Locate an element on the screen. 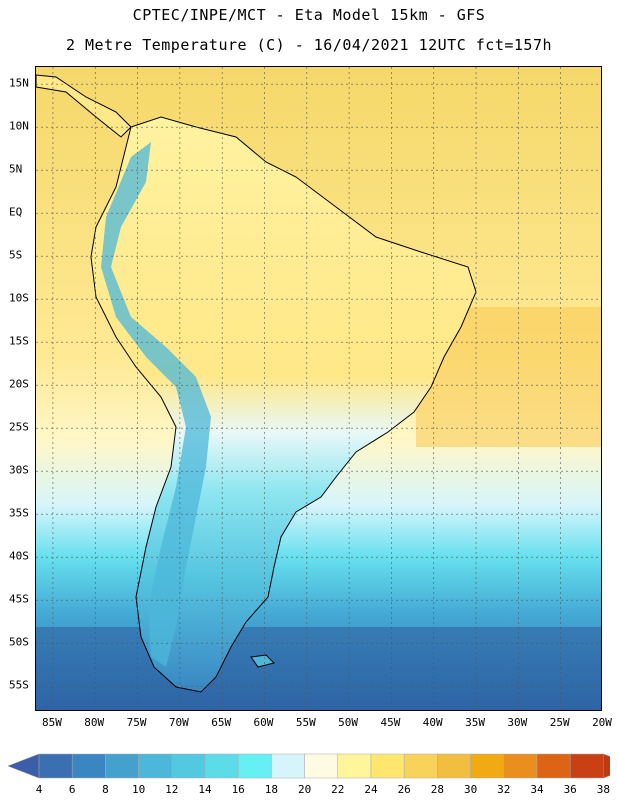 The width and height of the screenshot is (618, 800). colorbar-tick-label: 4 is located at coordinates (39, 789).